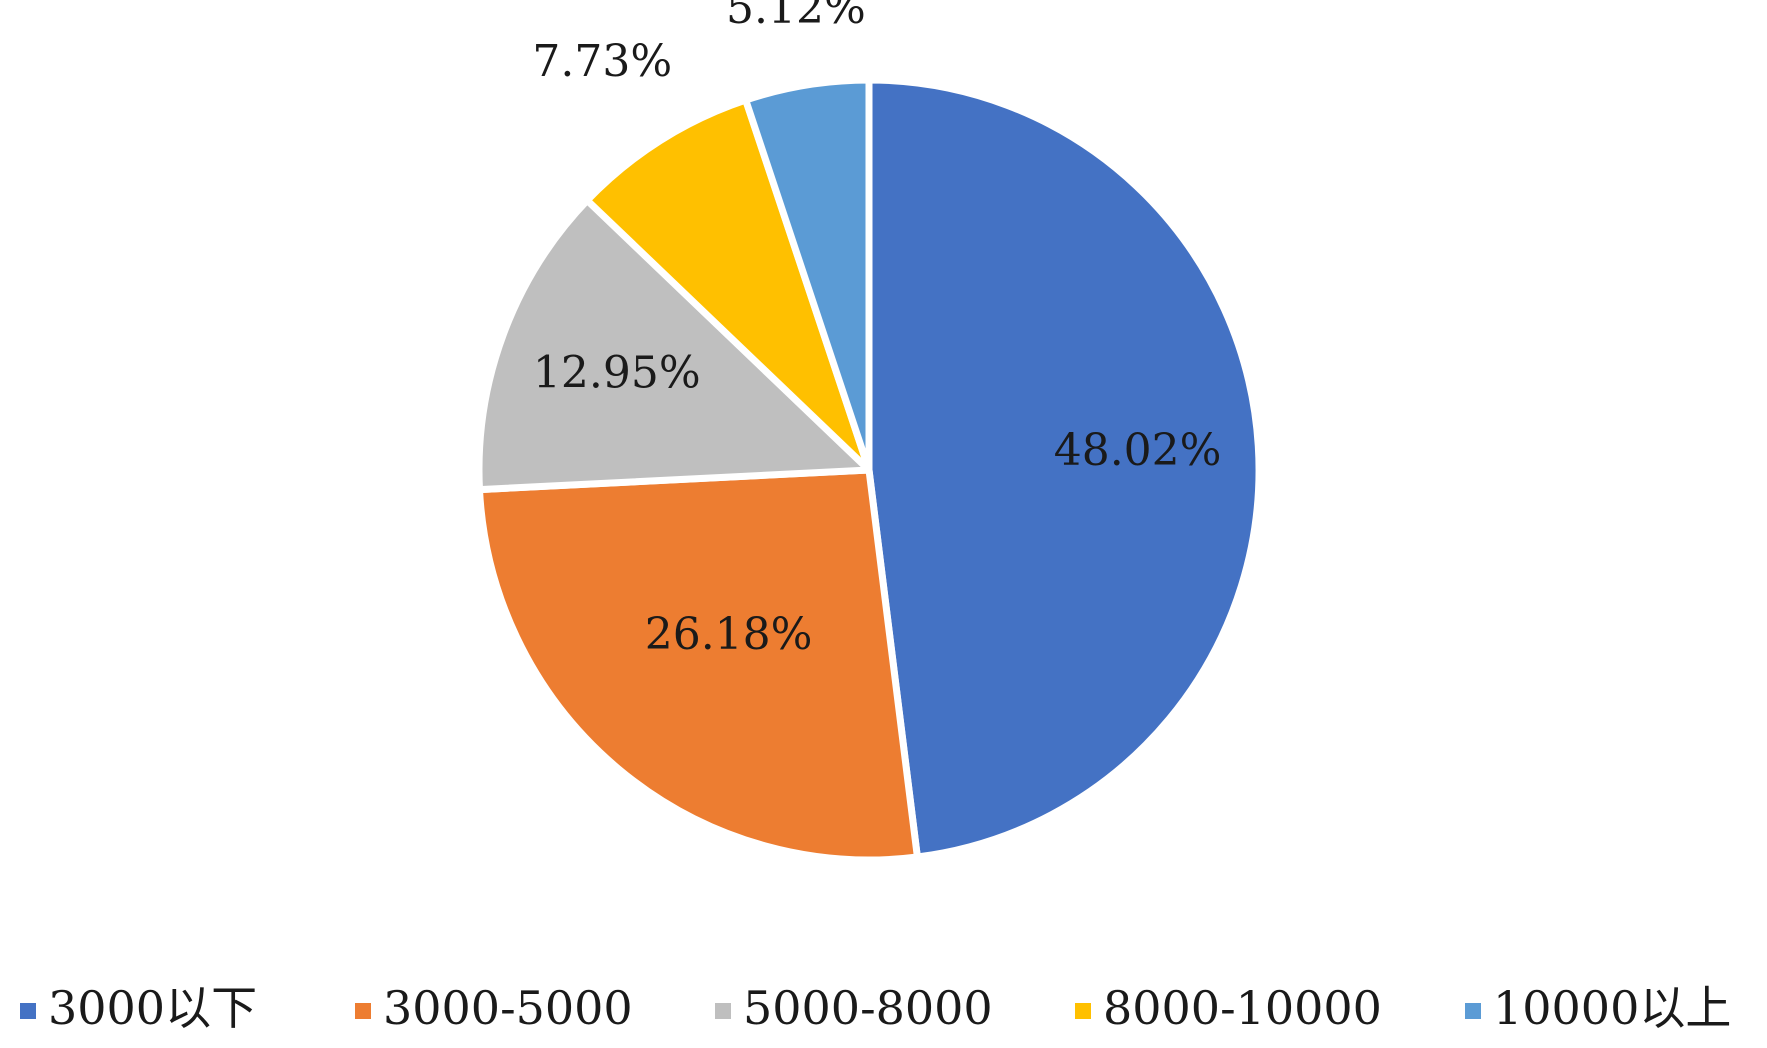 The image size is (1767, 1048). I want to click on data-label-3000: 48.02%, so click(1138, 450).